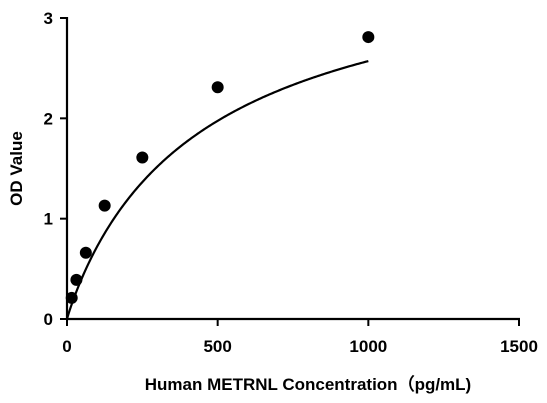 The image size is (547, 403). What do you see at coordinates (48, 18) in the screenshot?
I see `y-tick-label: 3` at bounding box center [48, 18].